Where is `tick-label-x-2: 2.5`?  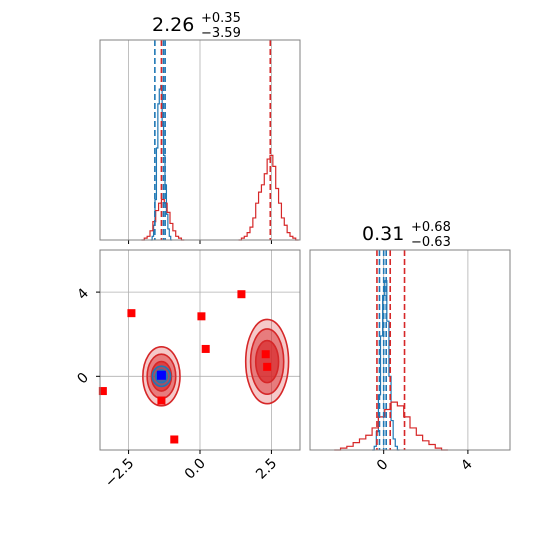
tick-label-x-2: 2.5 is located at coordinates (266, 469).